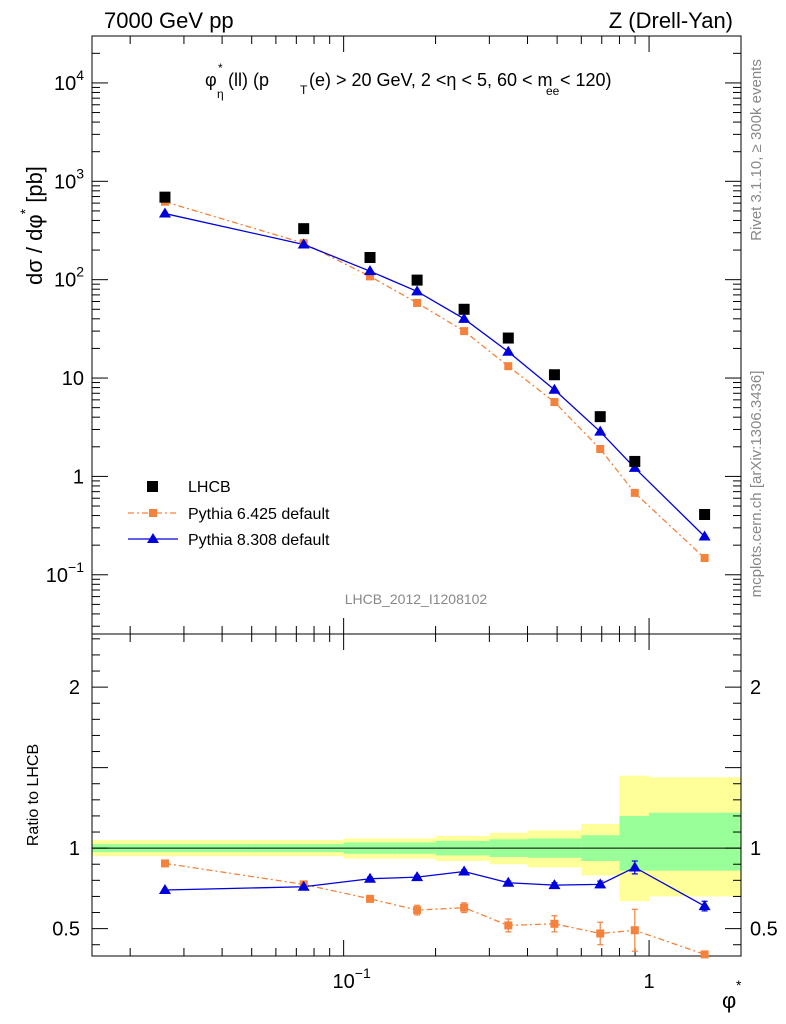  What do you see at coordinates (755, 849) in the screenshot?
I see `ratio-ytick-label-right: 1` at bounding box center [755, 849].